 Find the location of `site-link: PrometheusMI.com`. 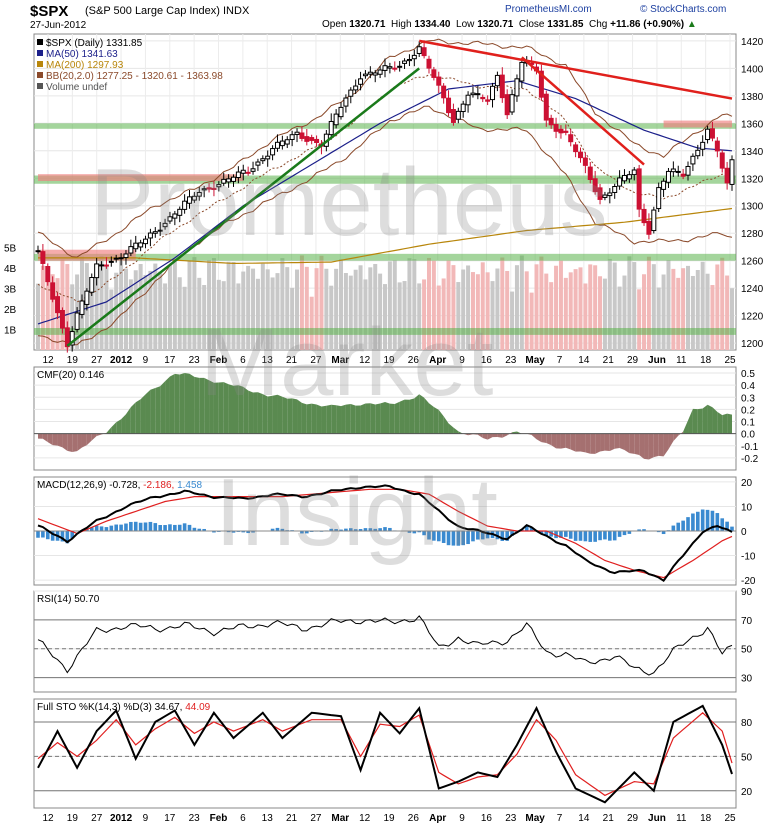

site-link: PrometheusMI.com is located at coordinates (548, 9).